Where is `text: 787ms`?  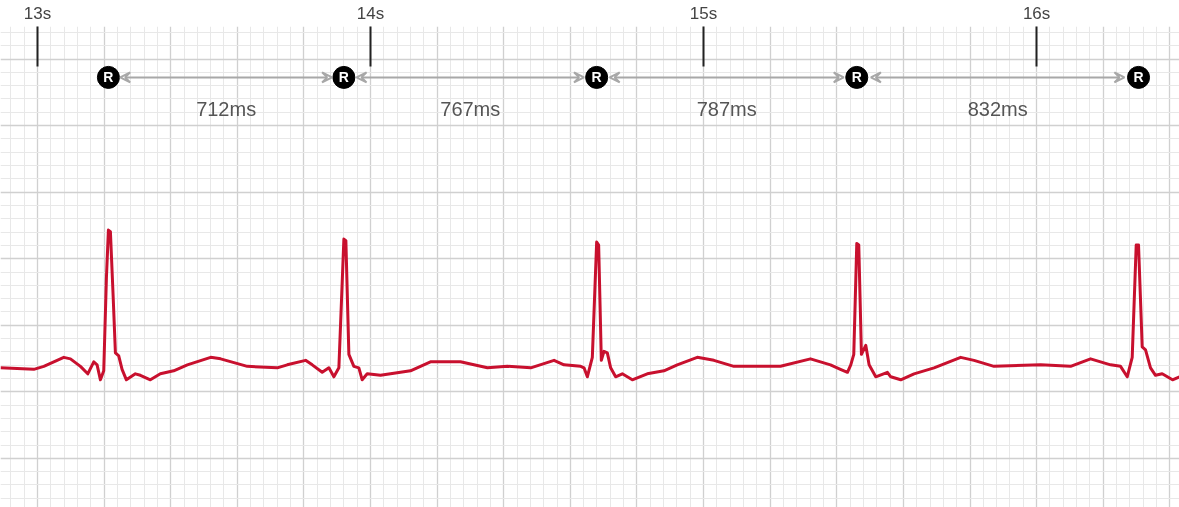
text: 787ms is located at coordinates (726, 108).